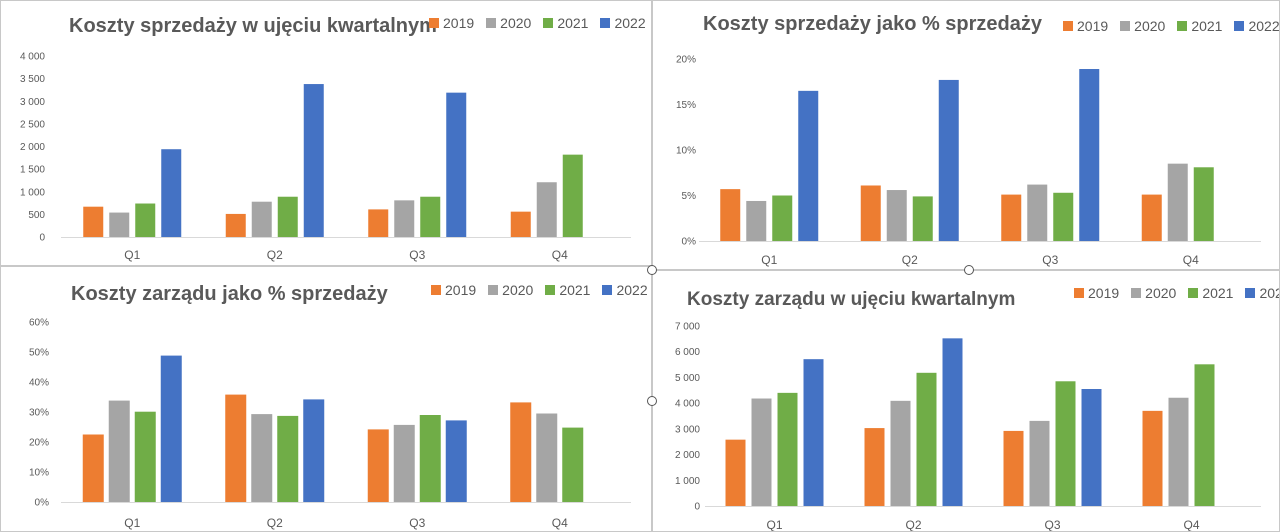 This screenshot has width=1280, height=532. I want to click on y-tick-label: 10%, so click(39, 473).